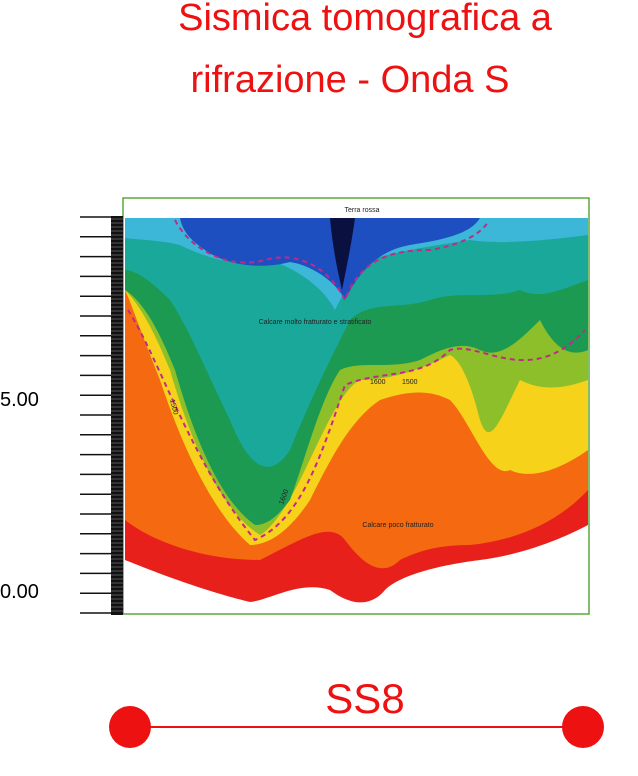  What do you see at coordinates (397, 525) in the screenshot?
I see `annotation: Calcare poco fratturato` at bounding box center [397, 525].